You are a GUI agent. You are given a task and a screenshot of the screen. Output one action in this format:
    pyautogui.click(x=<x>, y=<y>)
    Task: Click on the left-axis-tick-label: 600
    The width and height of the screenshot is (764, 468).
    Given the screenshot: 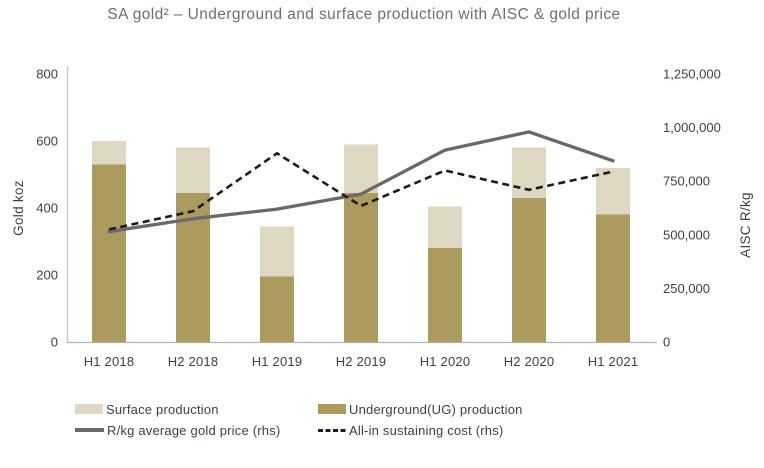 What is the action you would take?
    pyautogui.click(x=47, y=141)
    